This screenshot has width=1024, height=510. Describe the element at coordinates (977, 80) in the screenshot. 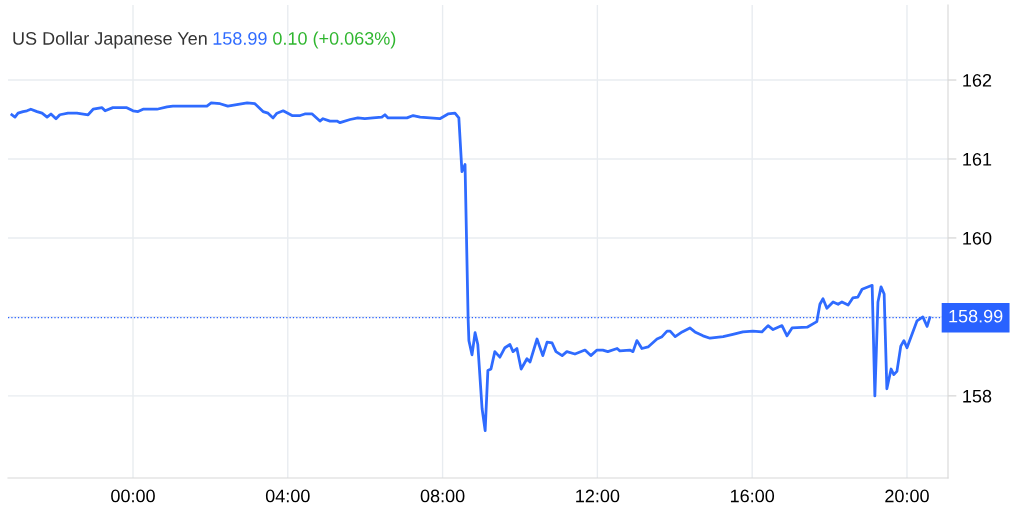

I see `y-tick-label: 162` at that location.